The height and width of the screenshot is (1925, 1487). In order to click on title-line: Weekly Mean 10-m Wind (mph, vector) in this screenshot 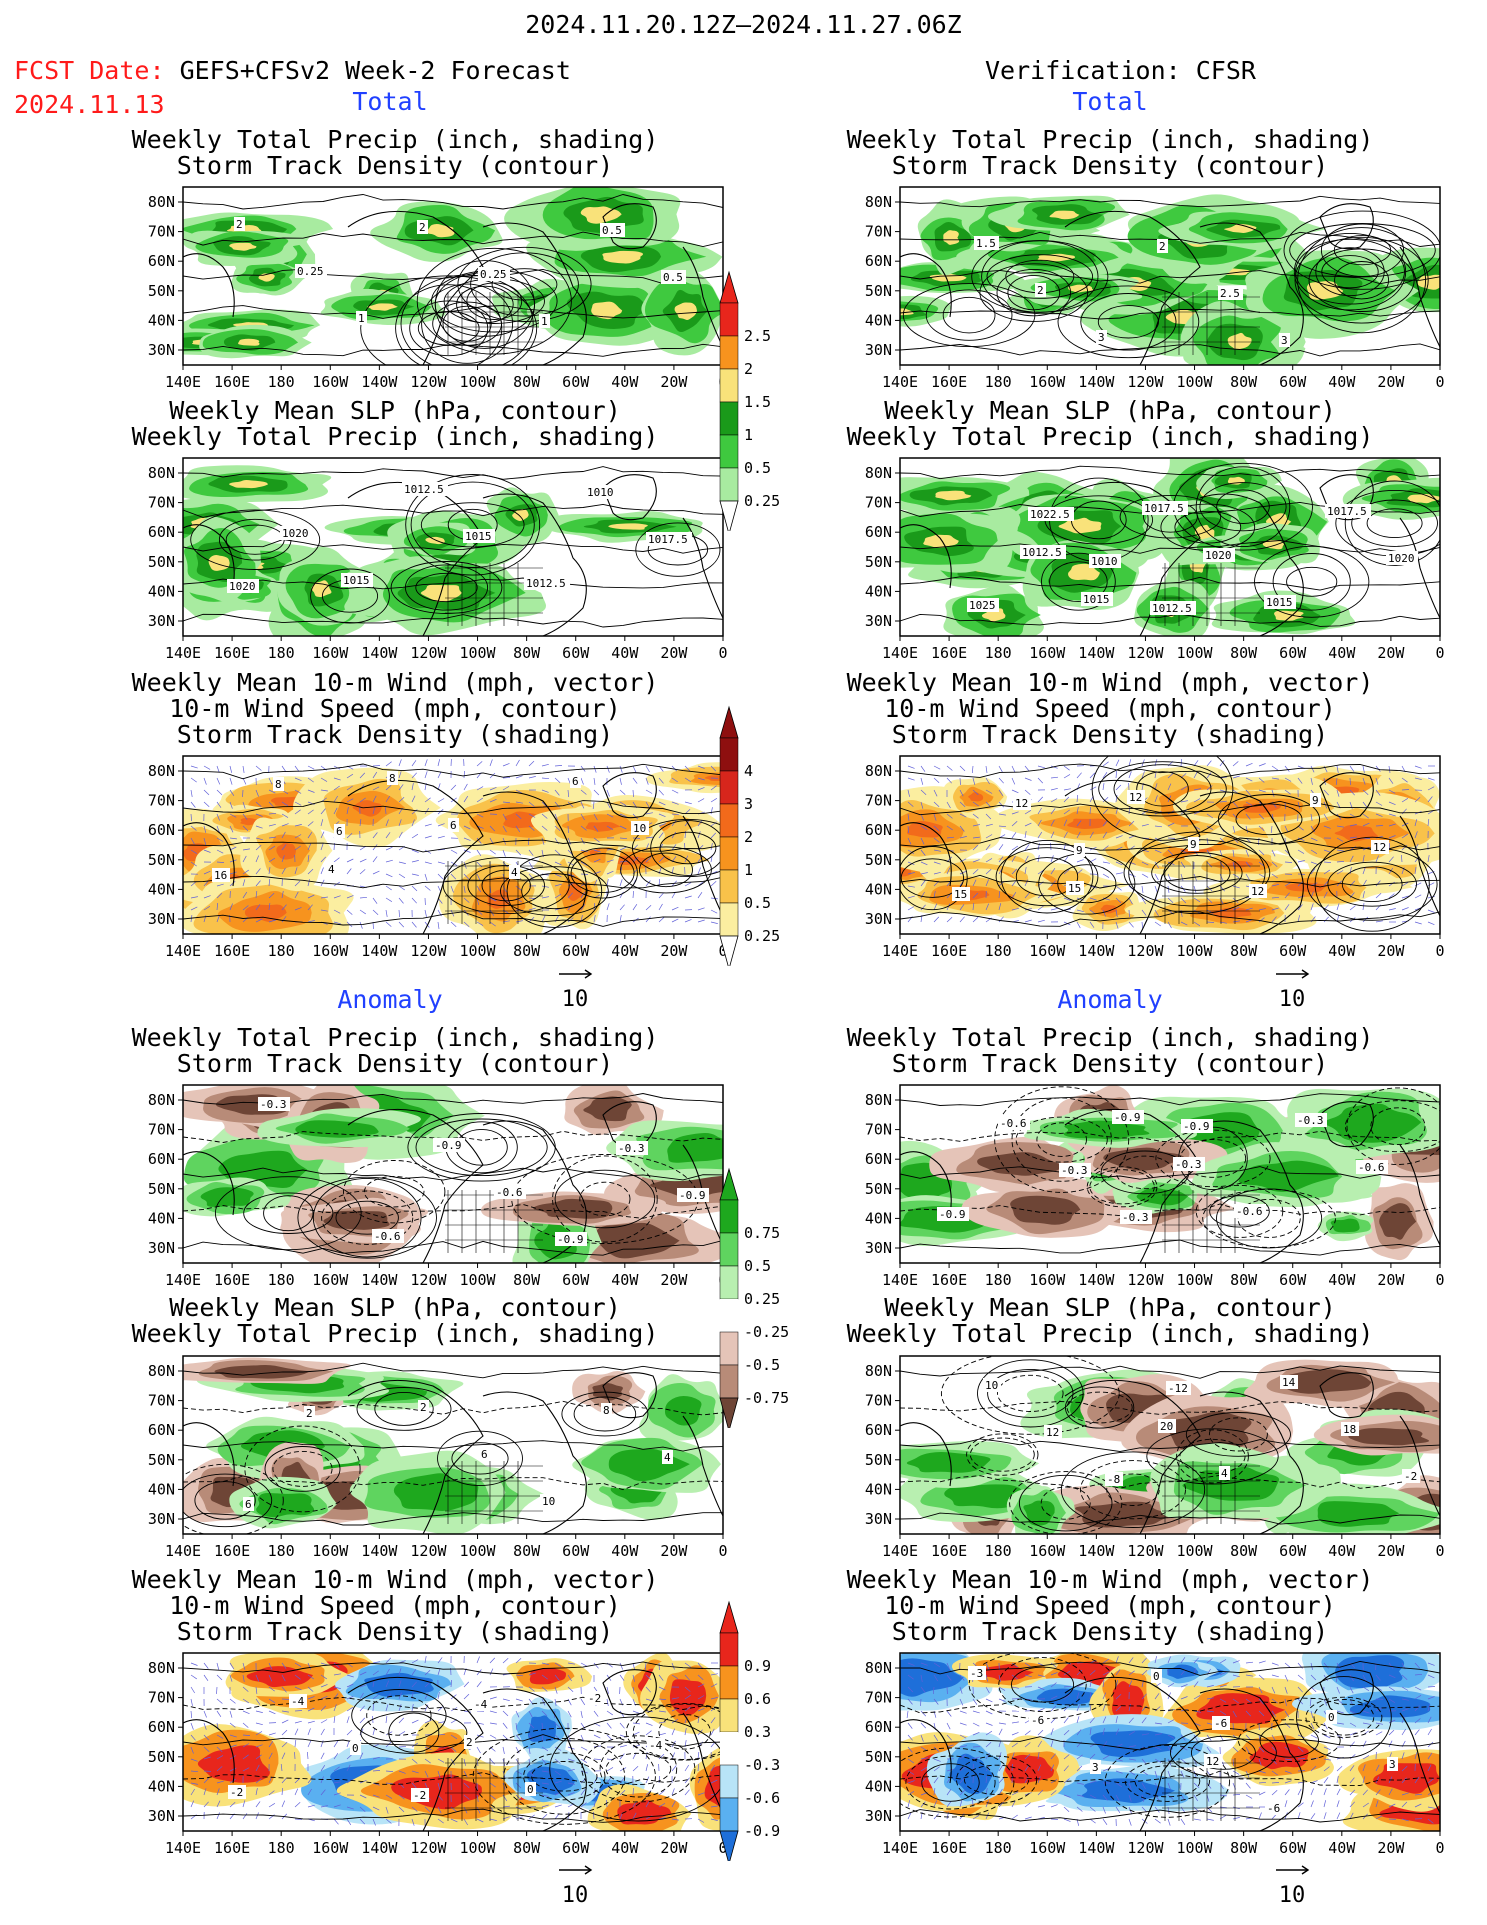, I will do `click(395, 1579)`.